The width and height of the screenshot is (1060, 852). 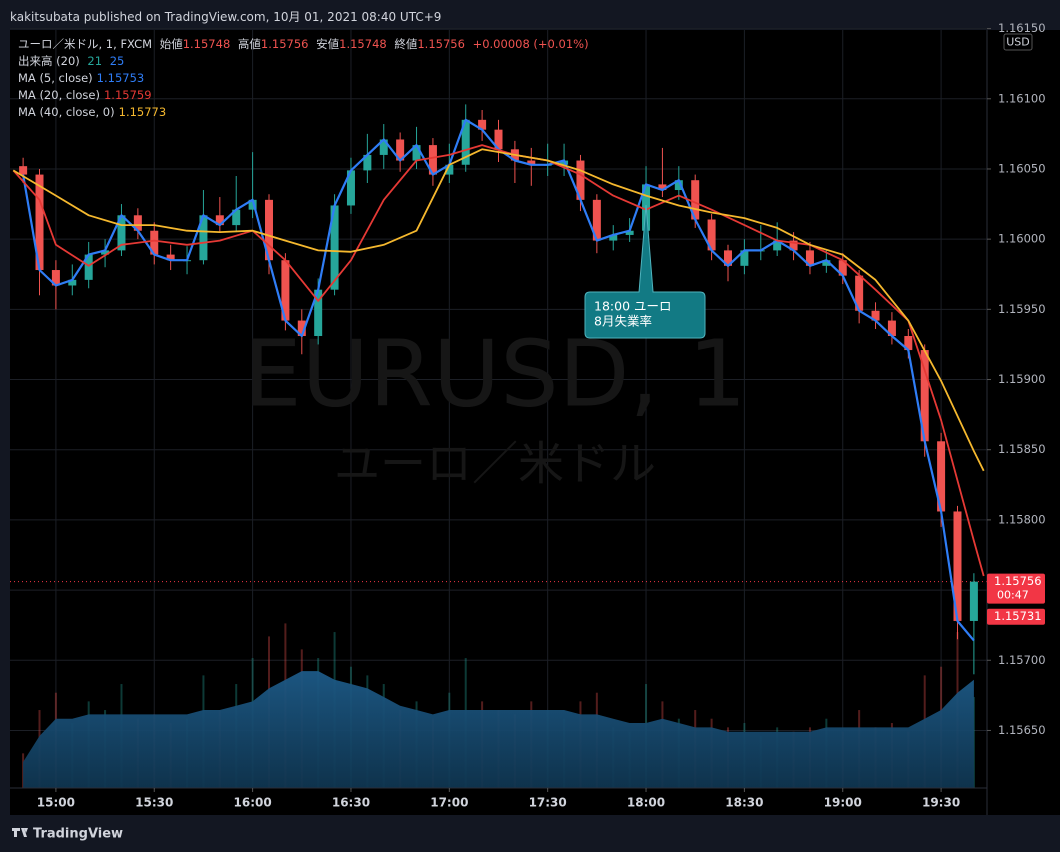 What do you see at coordinates (1022, 28) in the screenshot?
I see `y-tick-label: 1.16150` at bounding box center [1022, 28].